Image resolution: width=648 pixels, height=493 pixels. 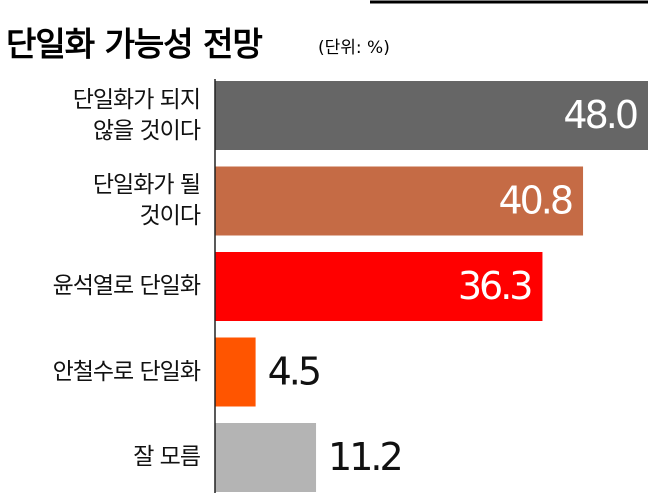 What do you see at coordinates (364, 457) in the screenshot?
I see `value-label: 11.2` at bounding box center [364, 457].